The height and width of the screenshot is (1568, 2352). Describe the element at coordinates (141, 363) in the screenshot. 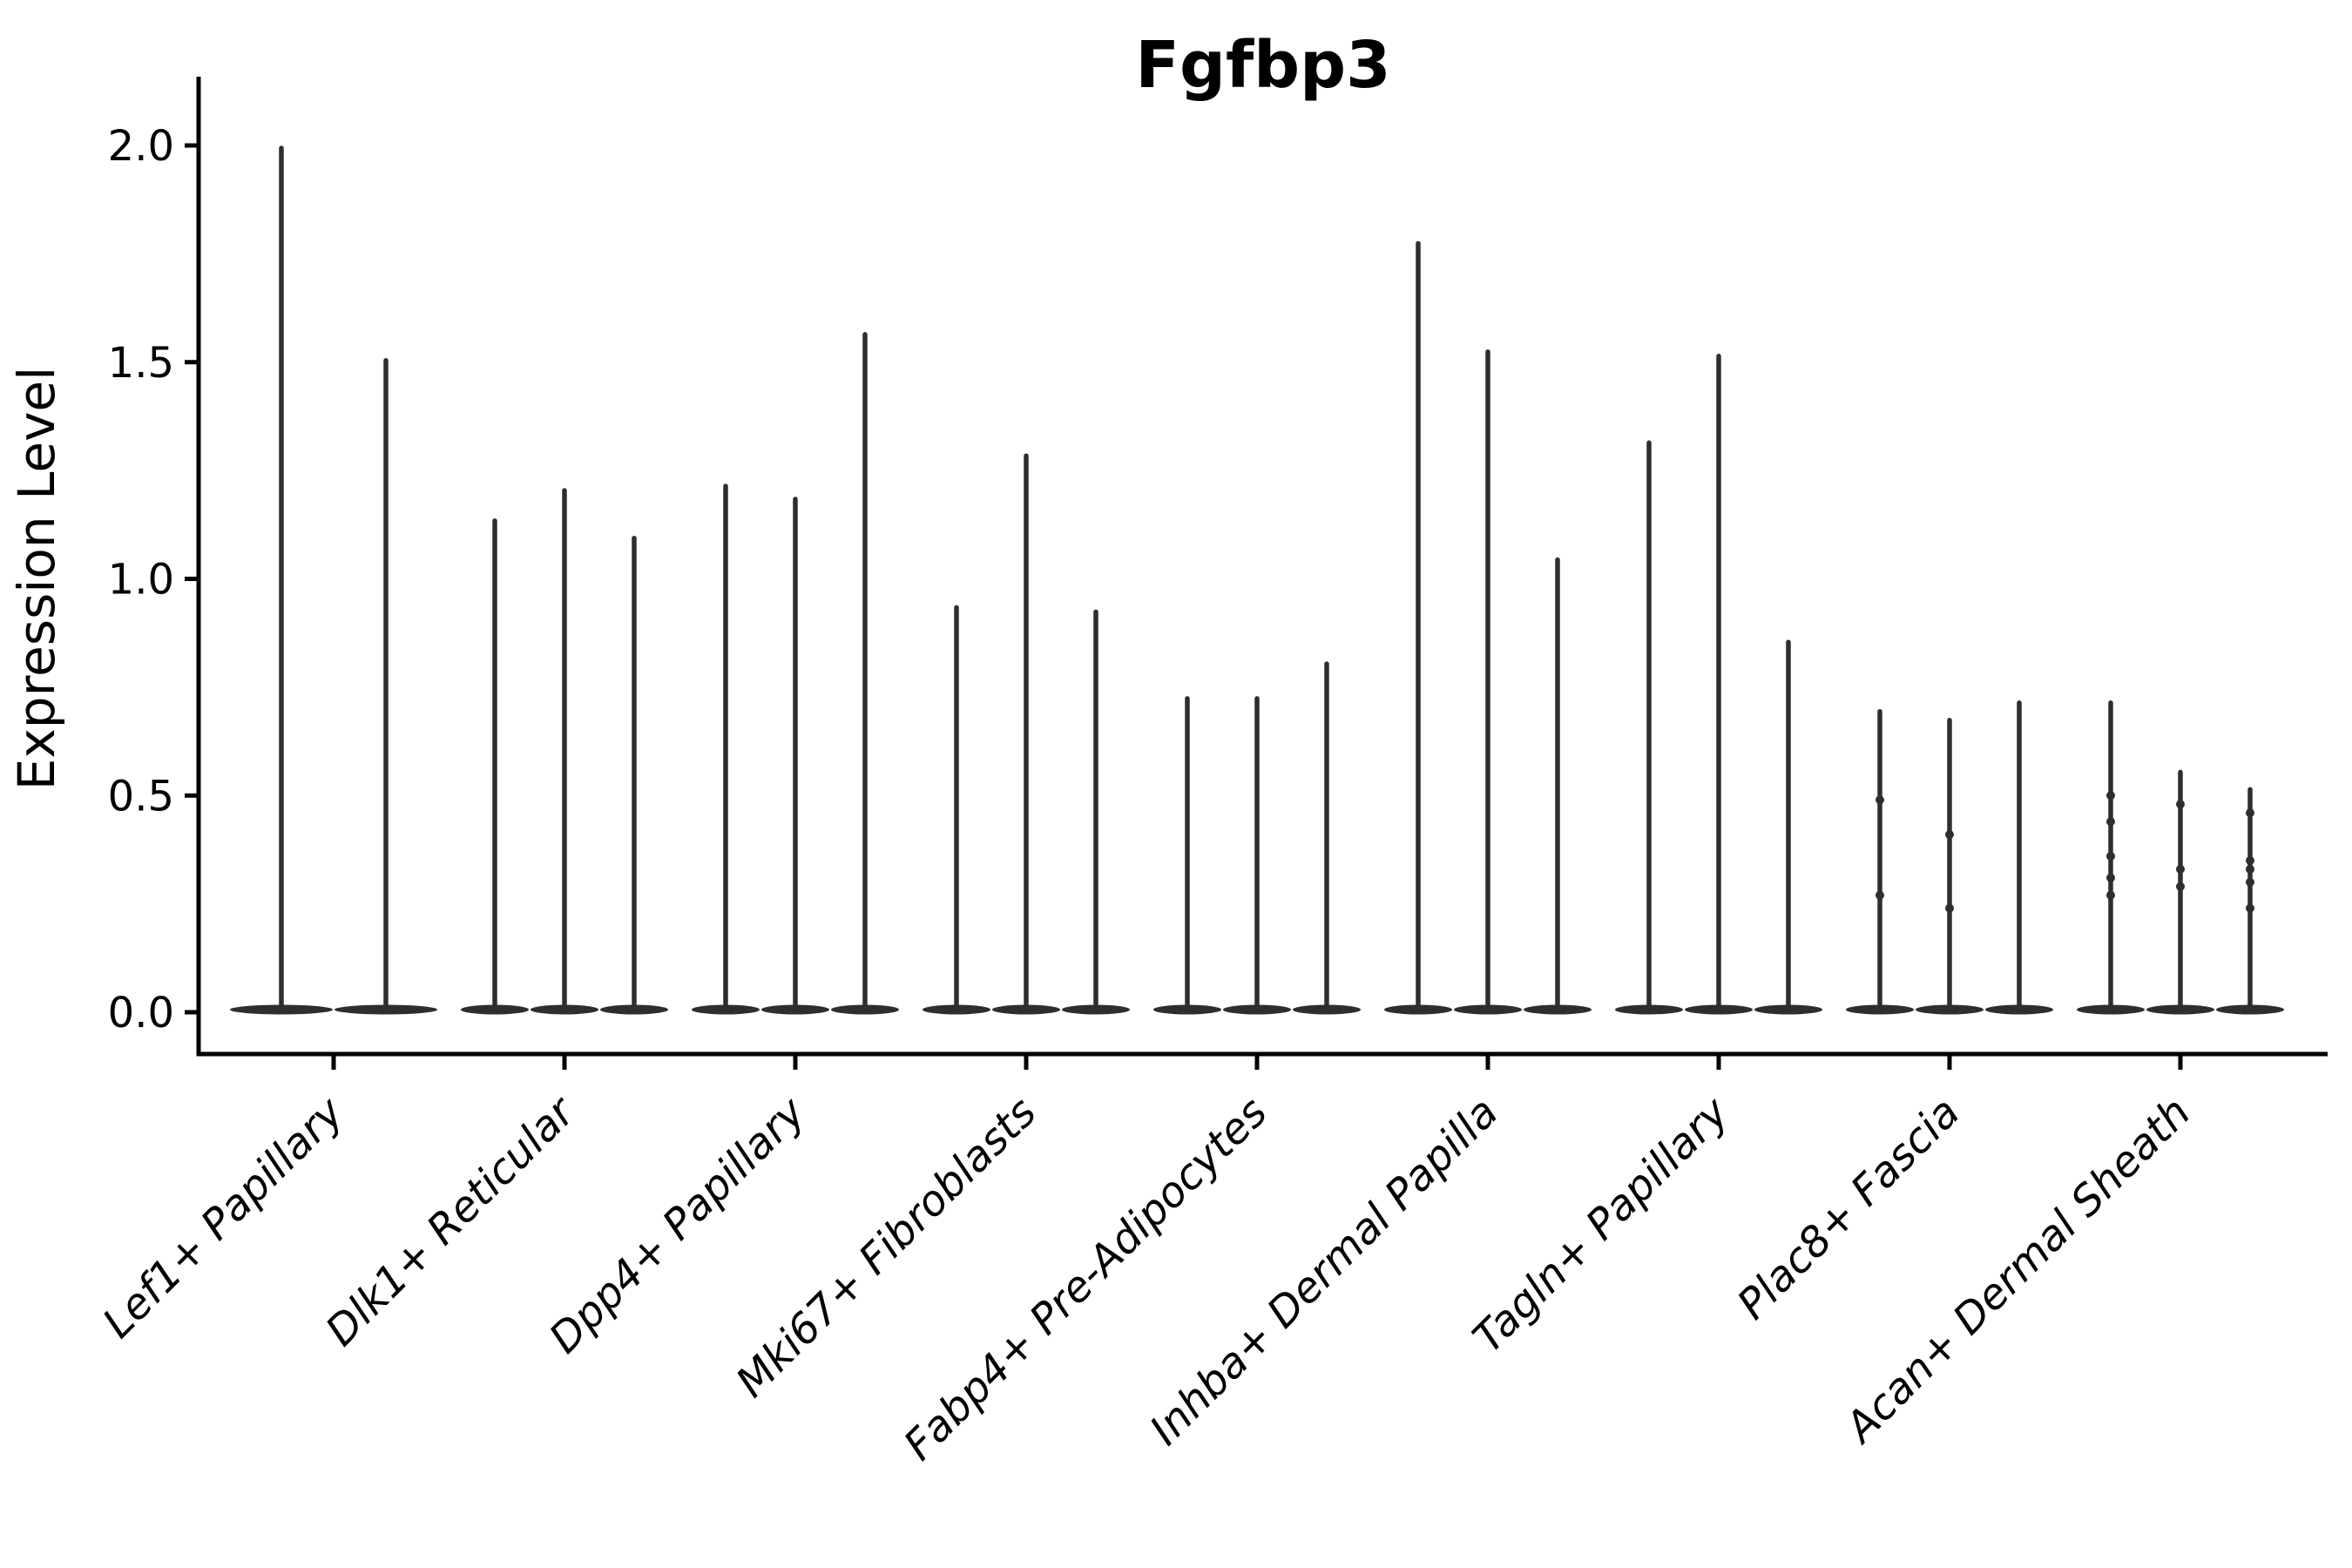

I see `y-tick-label: 1.5` at that location.